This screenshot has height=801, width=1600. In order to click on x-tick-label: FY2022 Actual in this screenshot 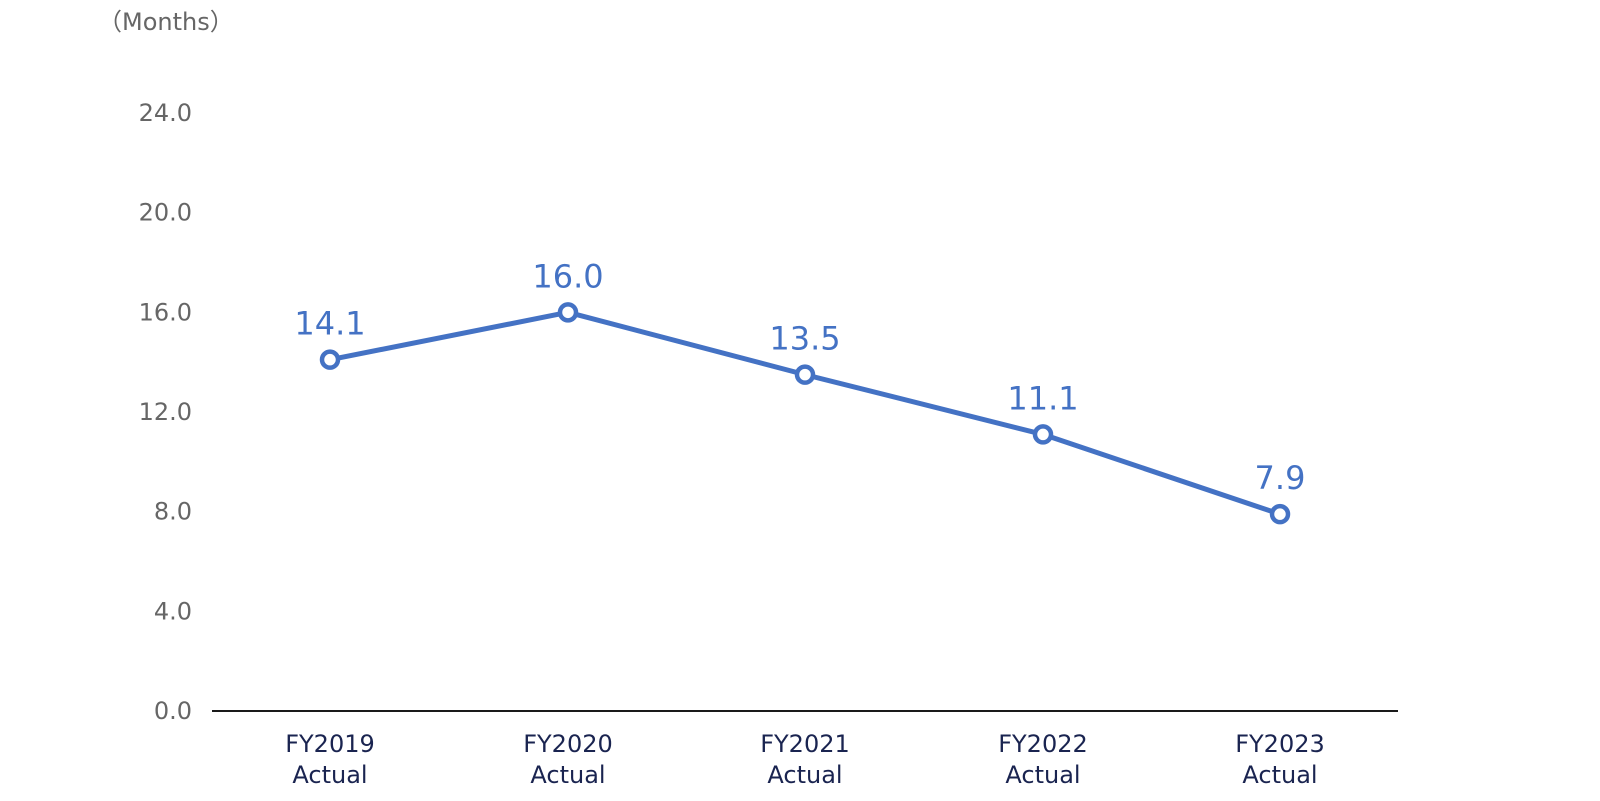, I will do `click(1043, 759)`.